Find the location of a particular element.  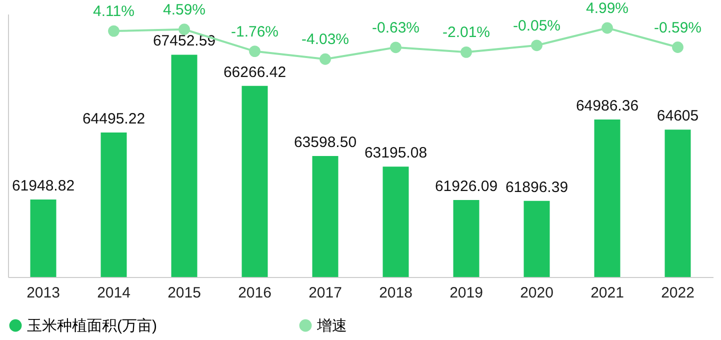

x-tick-label: 2019 is located at coordinates (466, 293).